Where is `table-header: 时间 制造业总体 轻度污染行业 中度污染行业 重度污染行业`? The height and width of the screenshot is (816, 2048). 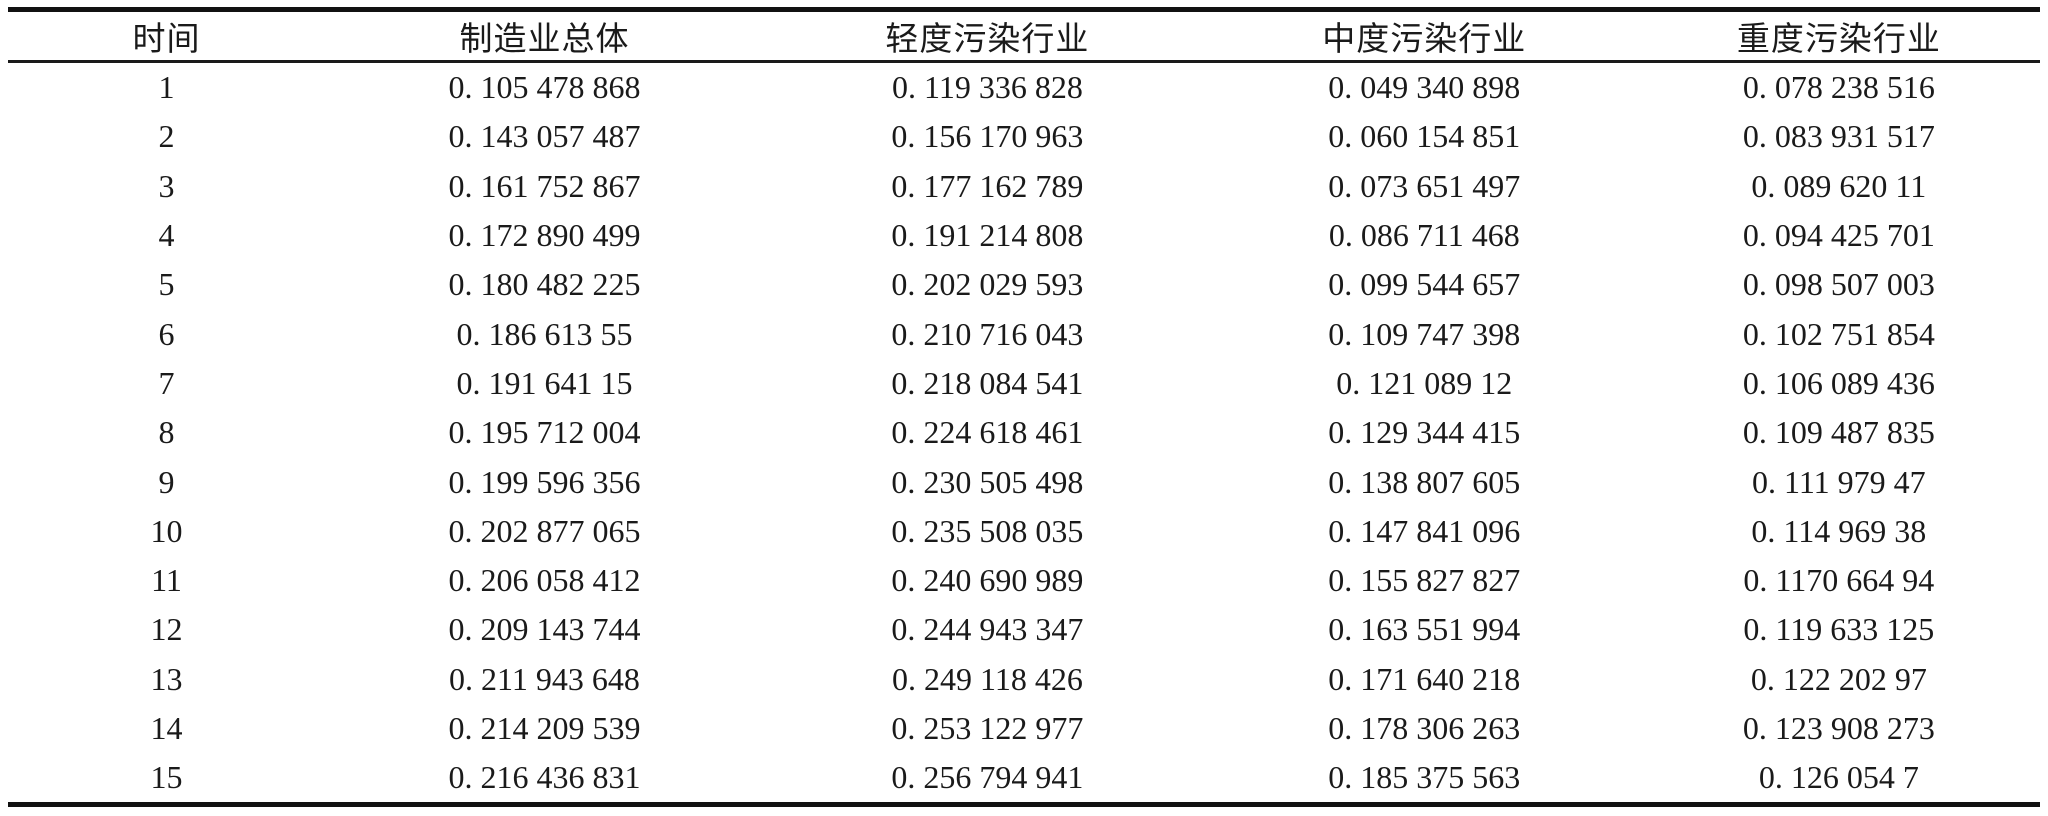
table-header: 时间 制造业总体 轻度污染行业 中度污染行业 重度污染行业 is located at coordinates (1024, 36).